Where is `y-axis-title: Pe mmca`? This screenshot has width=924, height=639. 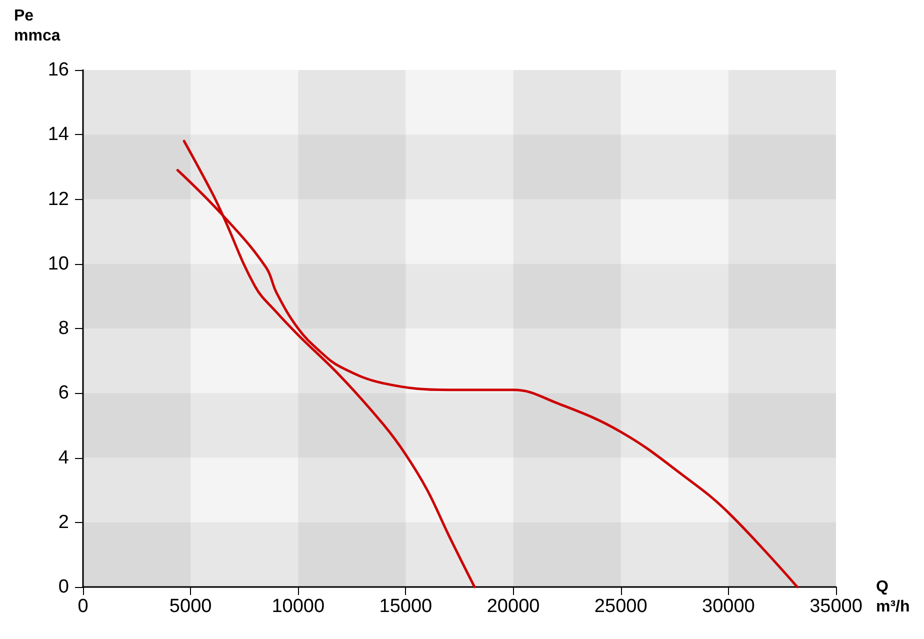
y-axis-title: Pe mmca is located at coordinates (37, 26).